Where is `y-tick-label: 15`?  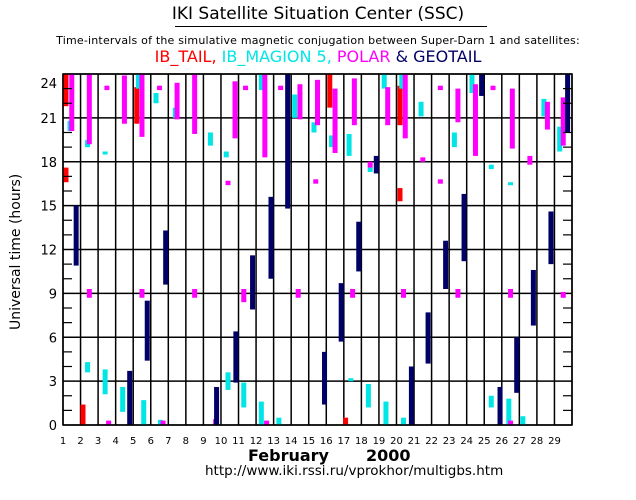
y-tick-label: 15 is located at coordinates (48, 207).